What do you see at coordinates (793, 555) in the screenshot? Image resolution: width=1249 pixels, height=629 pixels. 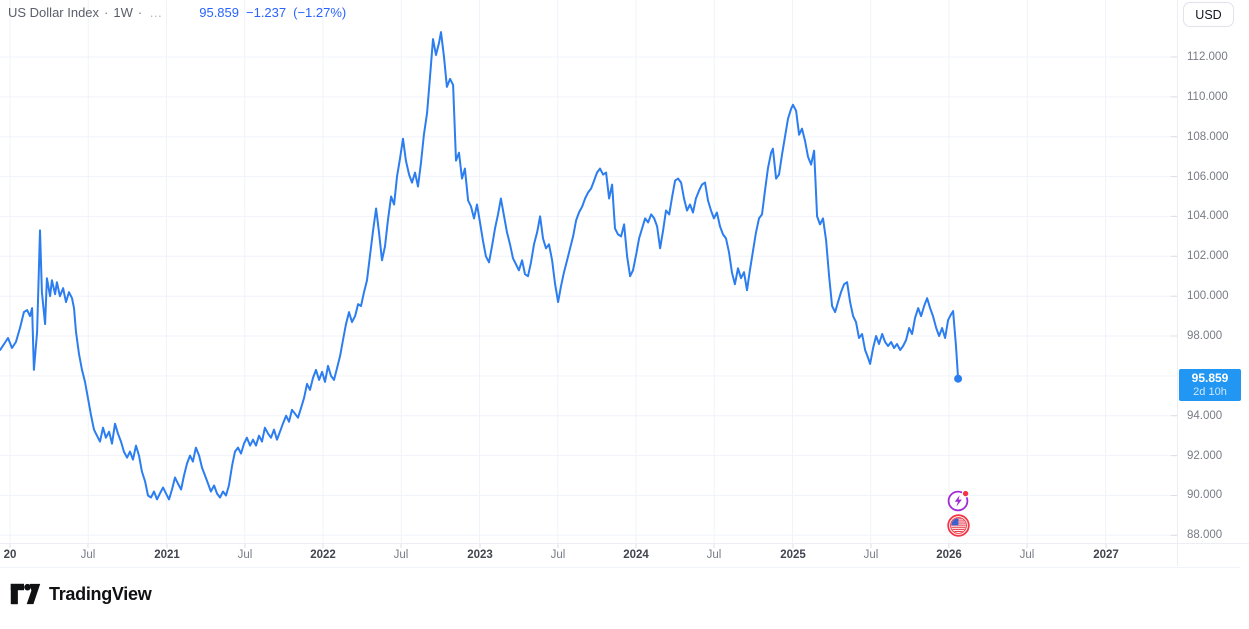 I see `time-axis-label: 2025` at bounding box center [793, 555].